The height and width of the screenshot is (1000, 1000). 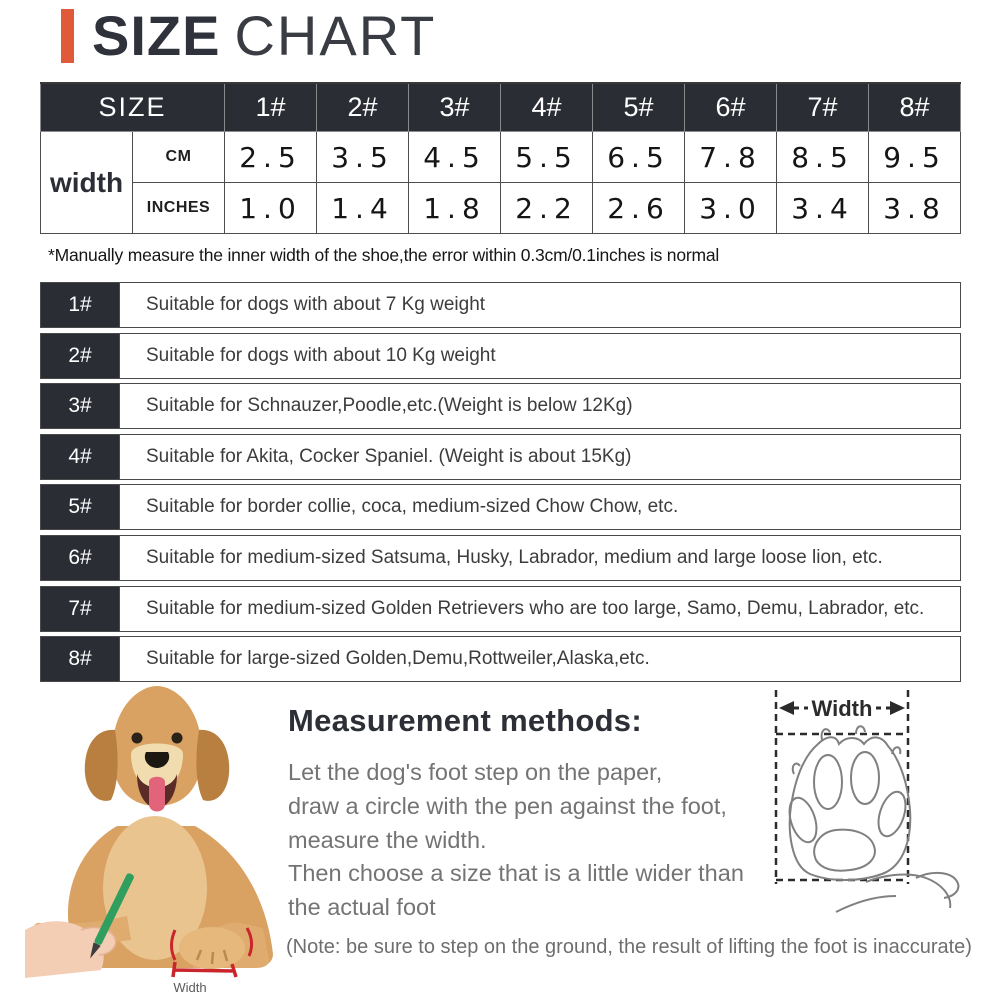 What do you see at coordinates (270, 208) in the screenshot?
I see `inches-value: 1.0` at bounding box center [270, 208].